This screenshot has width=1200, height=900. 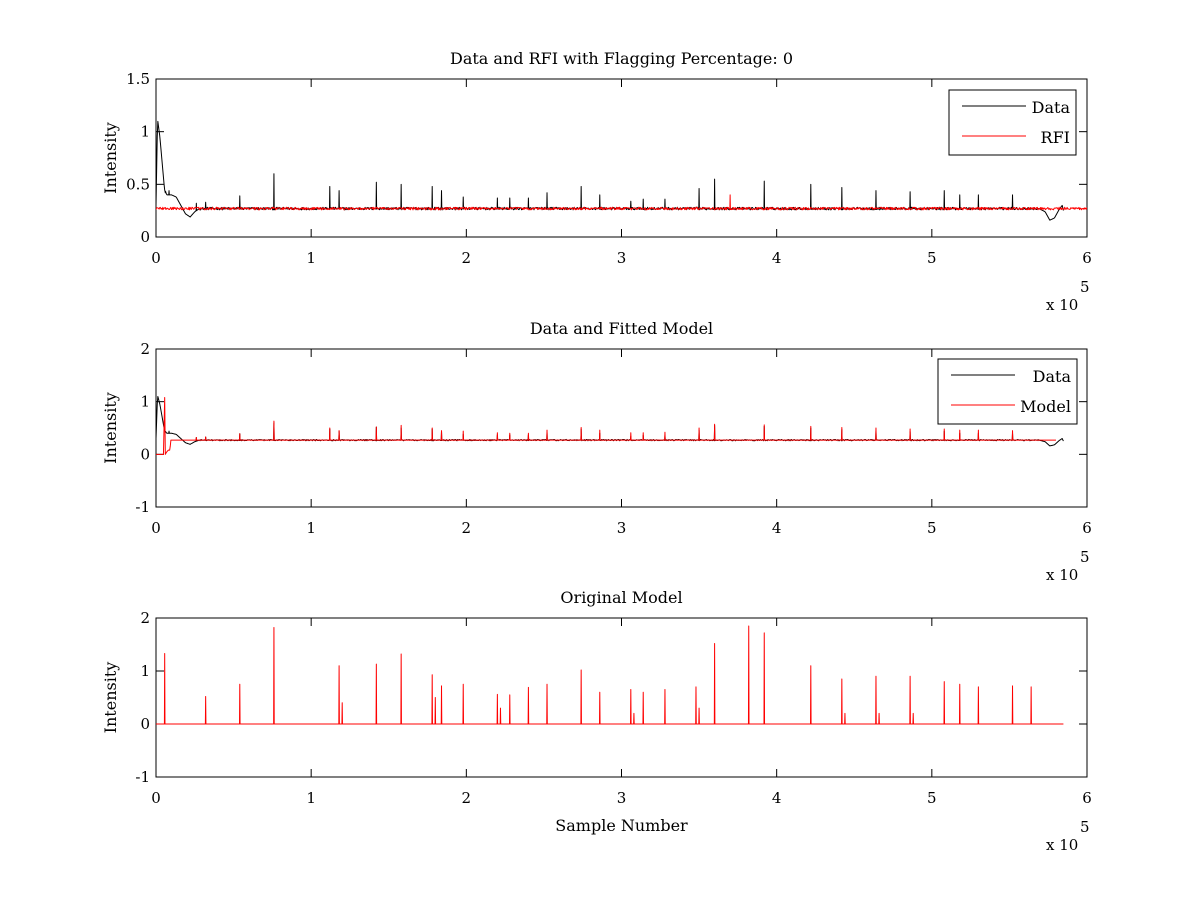 What do you see at coordinates (138, 184) in the screenshot?
I see `y-tick-label: 0.5` at bounding box center [138, 184].